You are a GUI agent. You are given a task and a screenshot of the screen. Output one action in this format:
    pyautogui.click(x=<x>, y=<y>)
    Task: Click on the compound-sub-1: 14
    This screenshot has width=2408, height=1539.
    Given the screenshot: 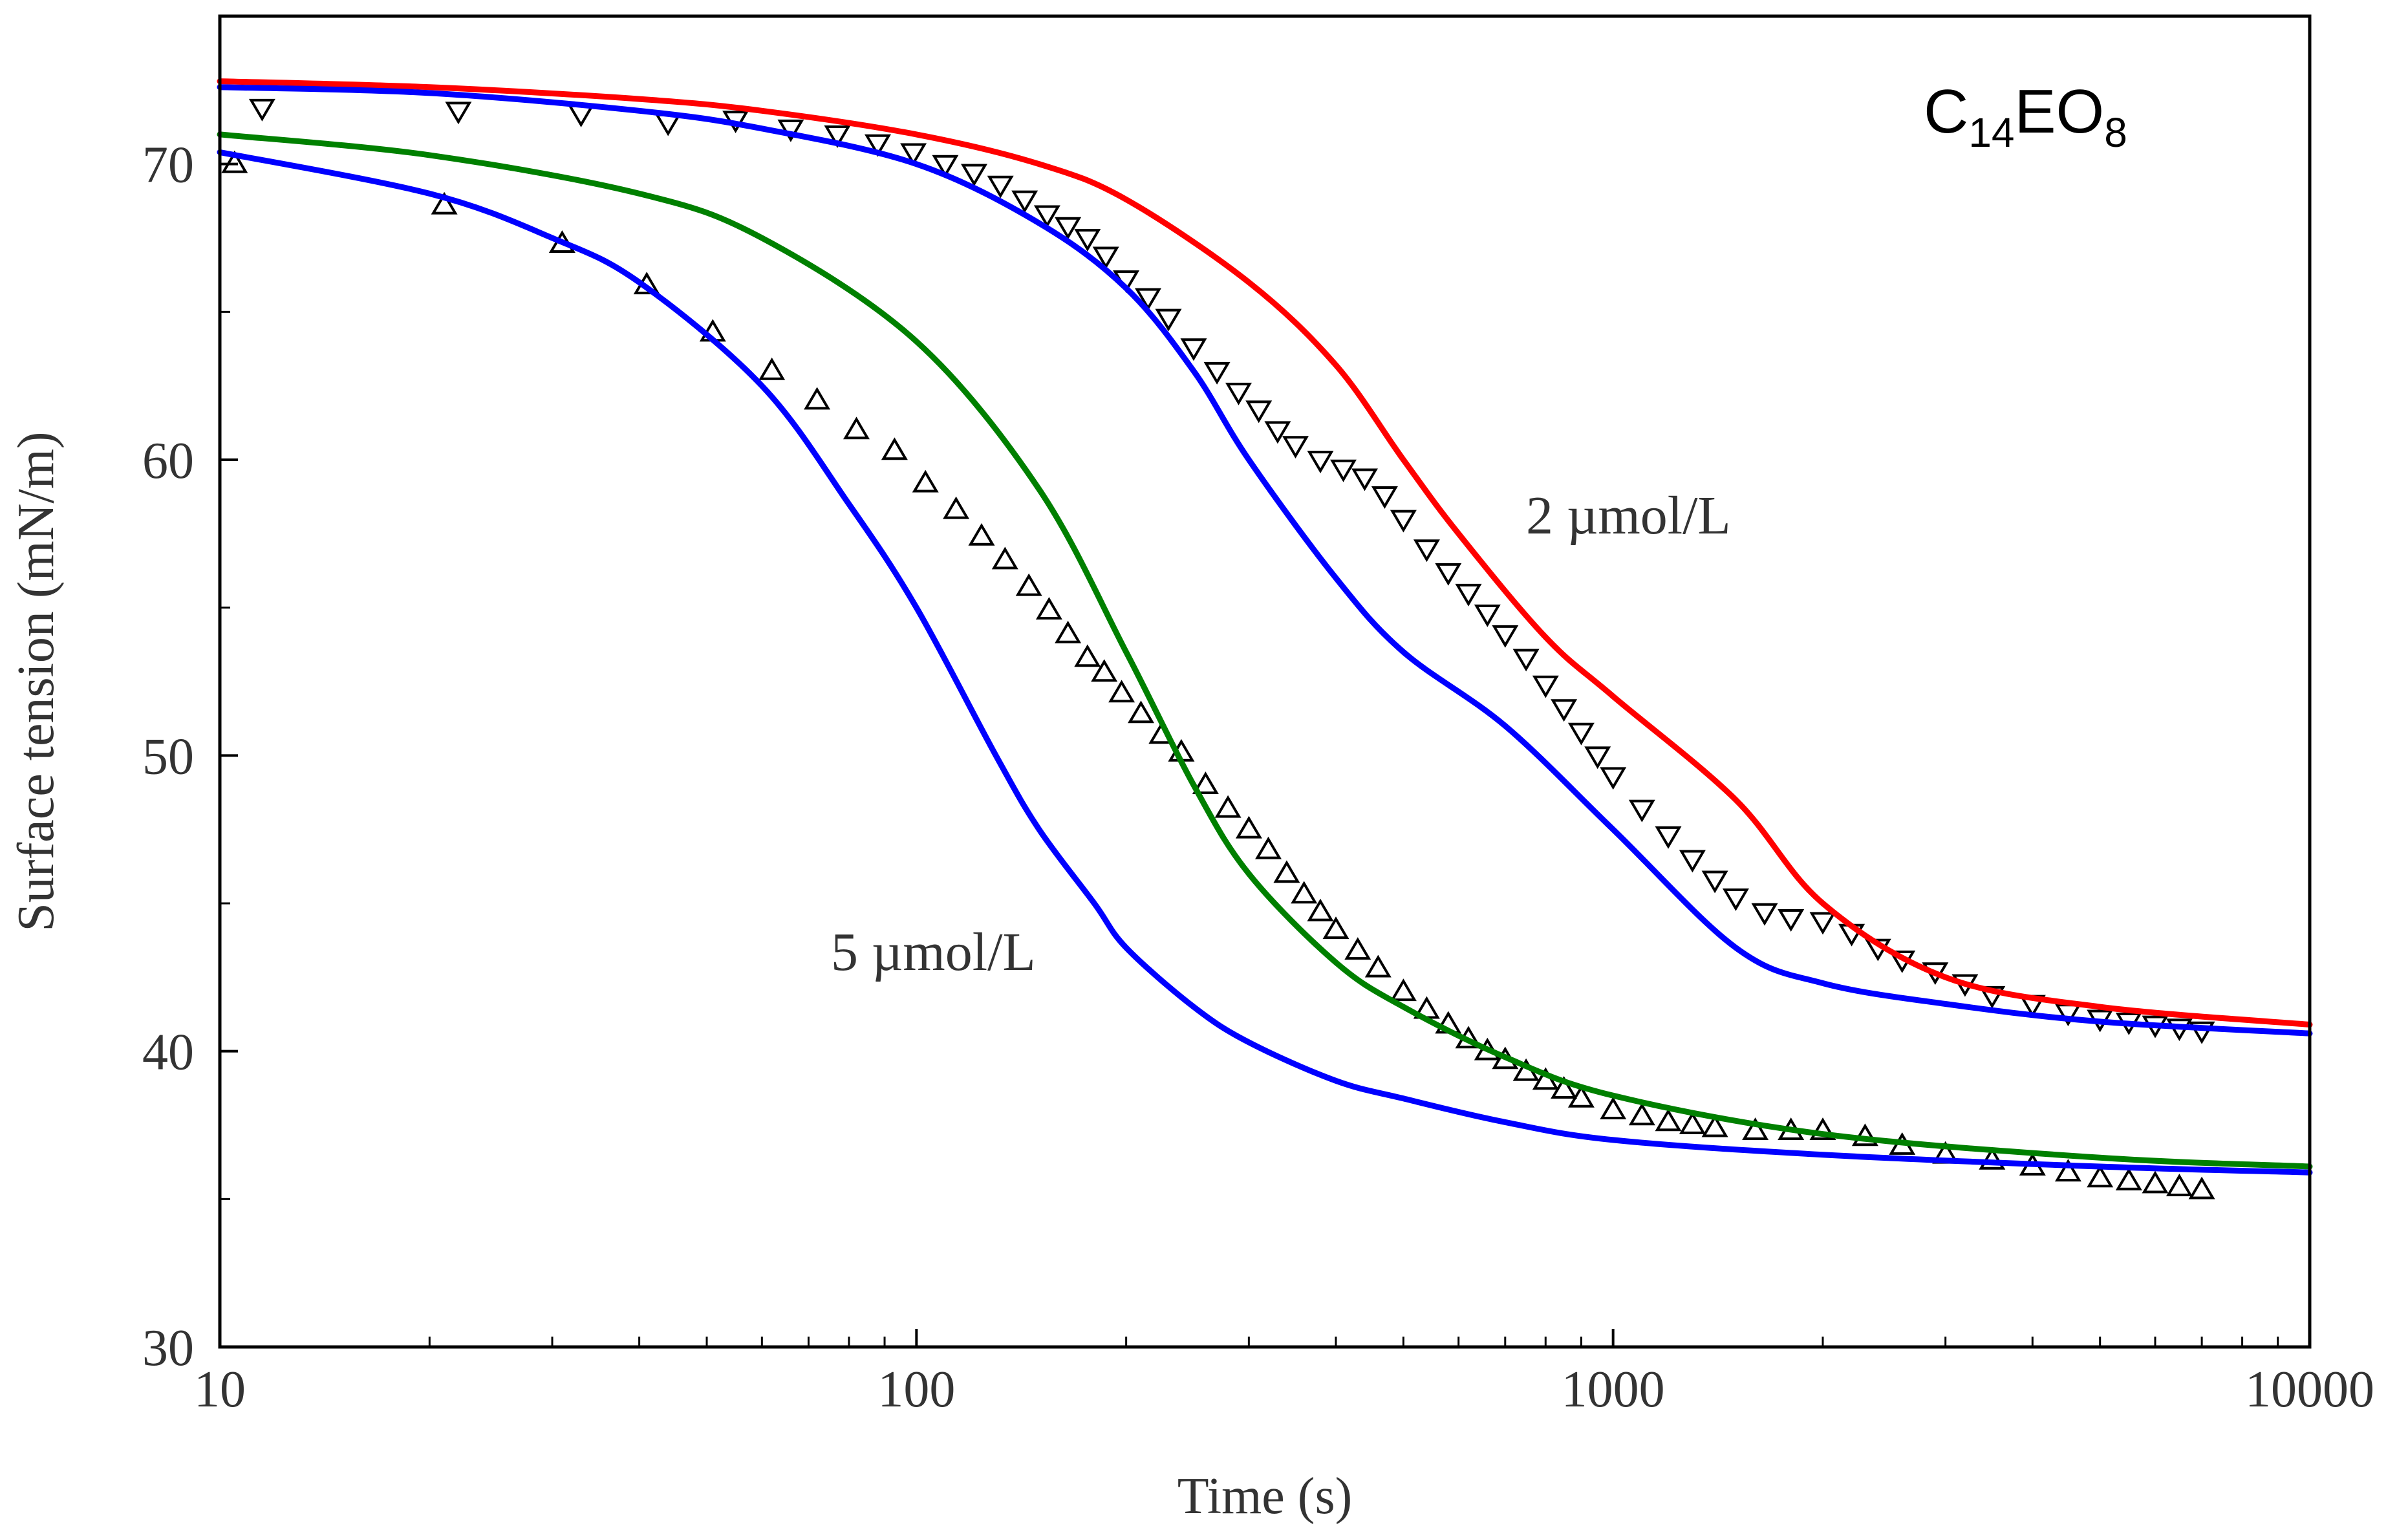 What is the action you would take?
    pyautogui.click(x=1991, y=132)
    